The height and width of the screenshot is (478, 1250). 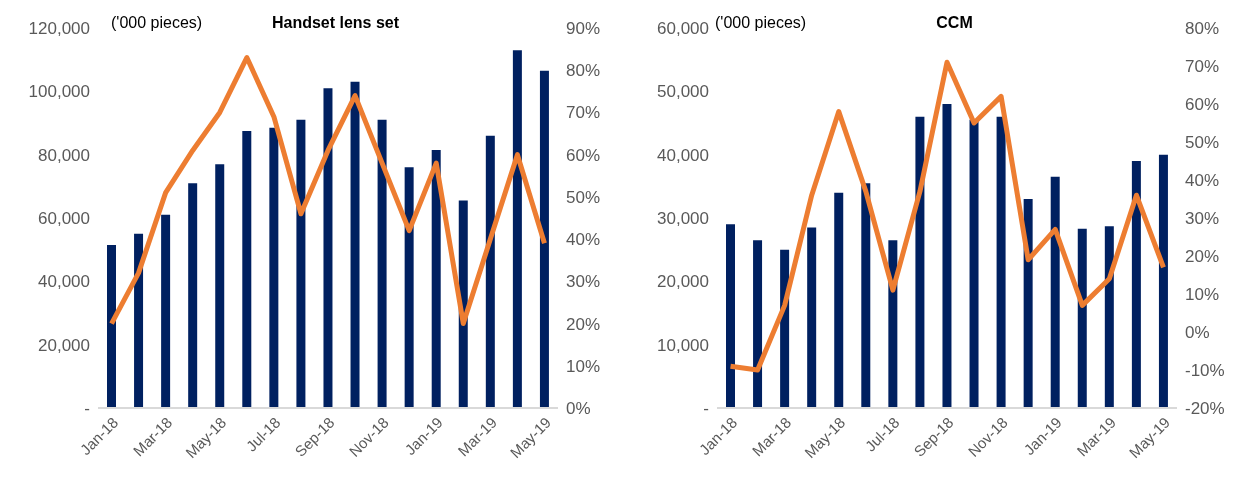 What do you see at coordinates (683, 92) in the screenshot?
I see `y-tick-label: 50,000` at bounding box center [683, 92].